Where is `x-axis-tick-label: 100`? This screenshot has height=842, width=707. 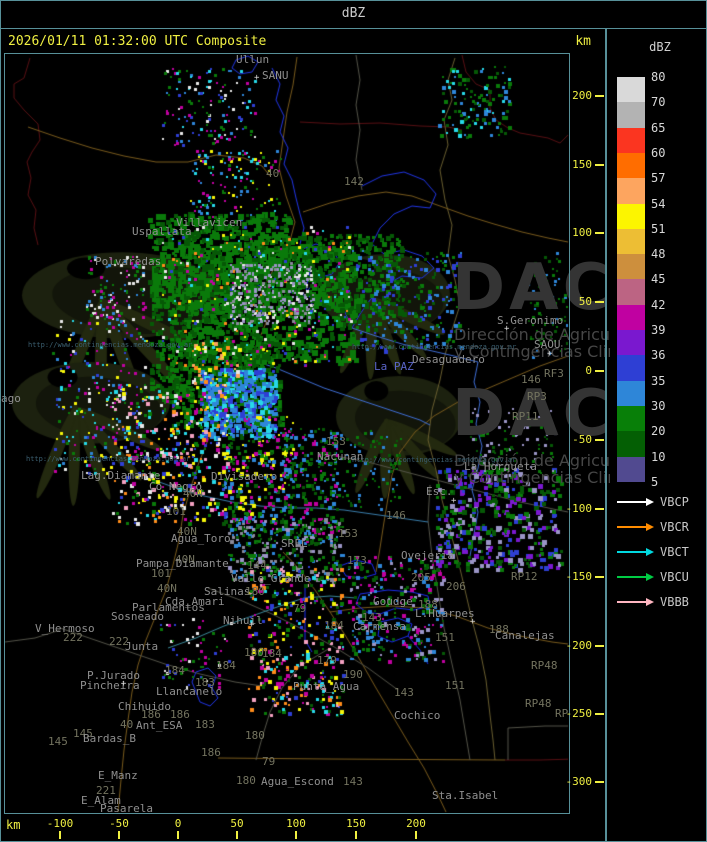
x-axis-tick-label: 100 is located at coordinates (296, 823).